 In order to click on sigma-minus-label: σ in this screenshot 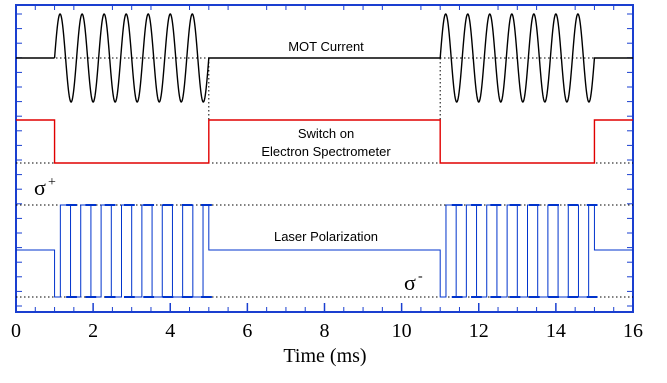, I will do `click(410, 282)`.